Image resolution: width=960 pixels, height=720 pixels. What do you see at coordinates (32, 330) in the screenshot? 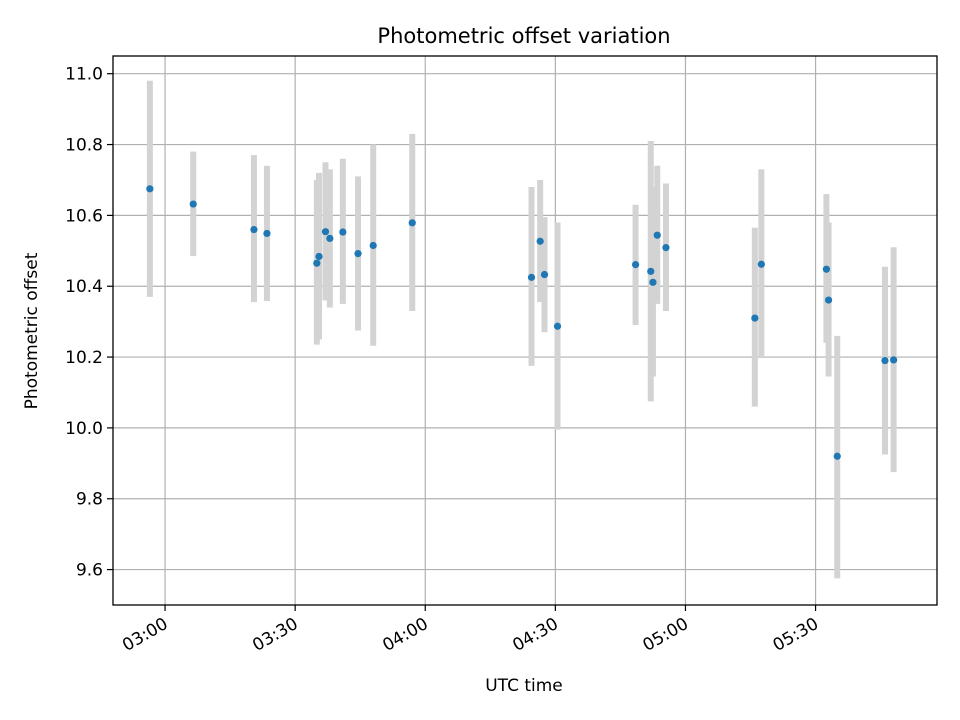
I see `y-axis-label: Photometric offset` at bounding box center [32, 330].